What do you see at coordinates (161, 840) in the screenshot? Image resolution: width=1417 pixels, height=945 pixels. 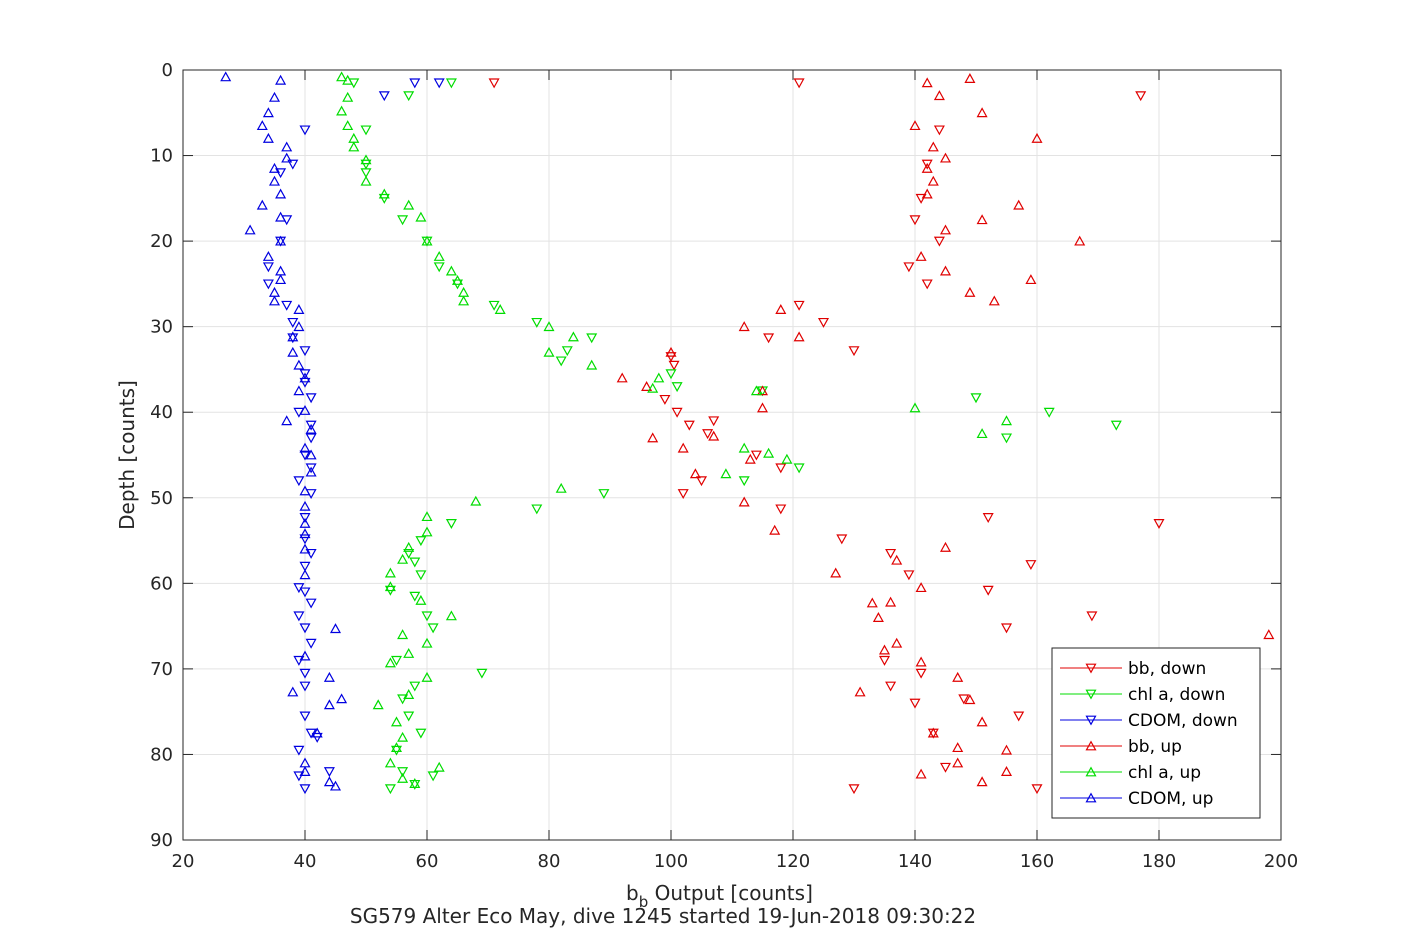 I see `y-tick-label: 90` at bounding box center [161, 840].